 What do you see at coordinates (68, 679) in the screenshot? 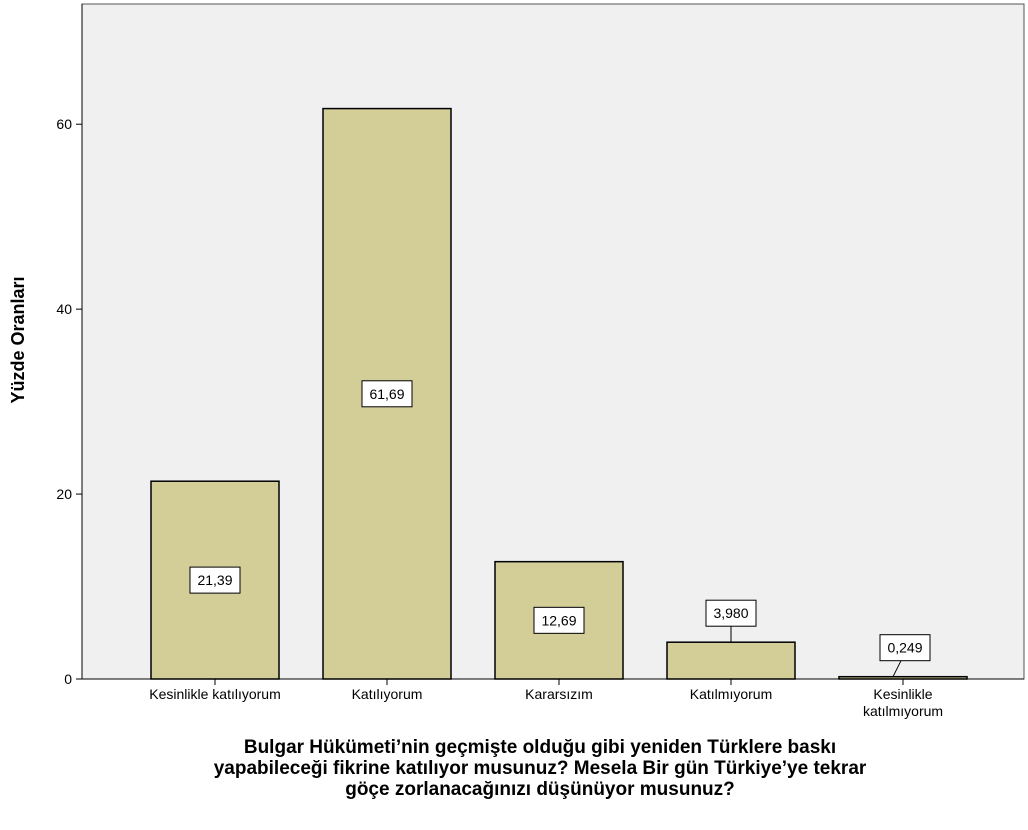
I see `y-tick-label: 0` at bounding box center [68, 679].